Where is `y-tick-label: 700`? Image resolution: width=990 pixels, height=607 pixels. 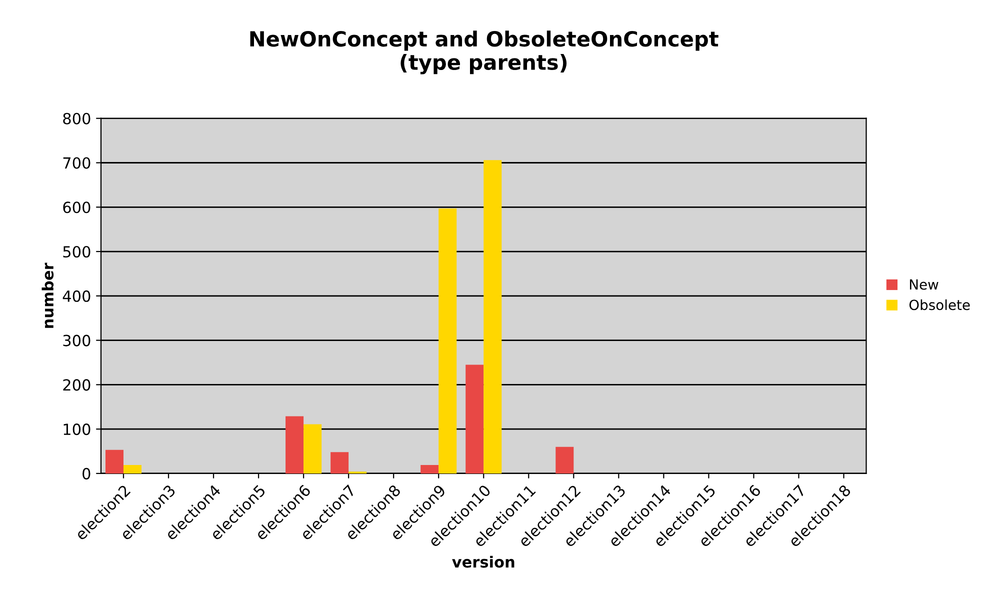 y-tick-label: 700 is located at coordinates (76, 163).